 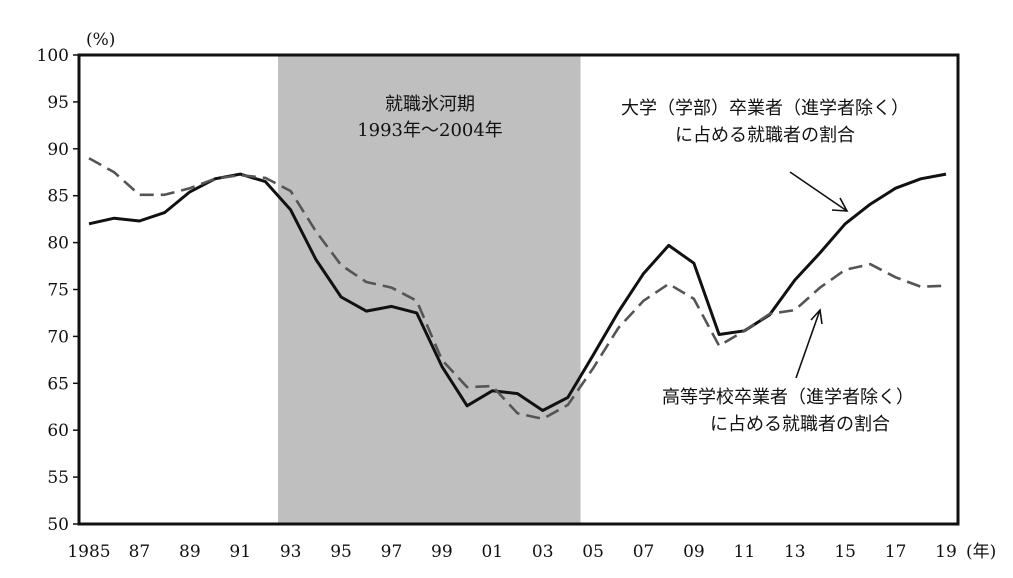 I want to click on university-series-label-line1: 大学（学部）卒業者（進学者除く）, so click(x=765, y=108).